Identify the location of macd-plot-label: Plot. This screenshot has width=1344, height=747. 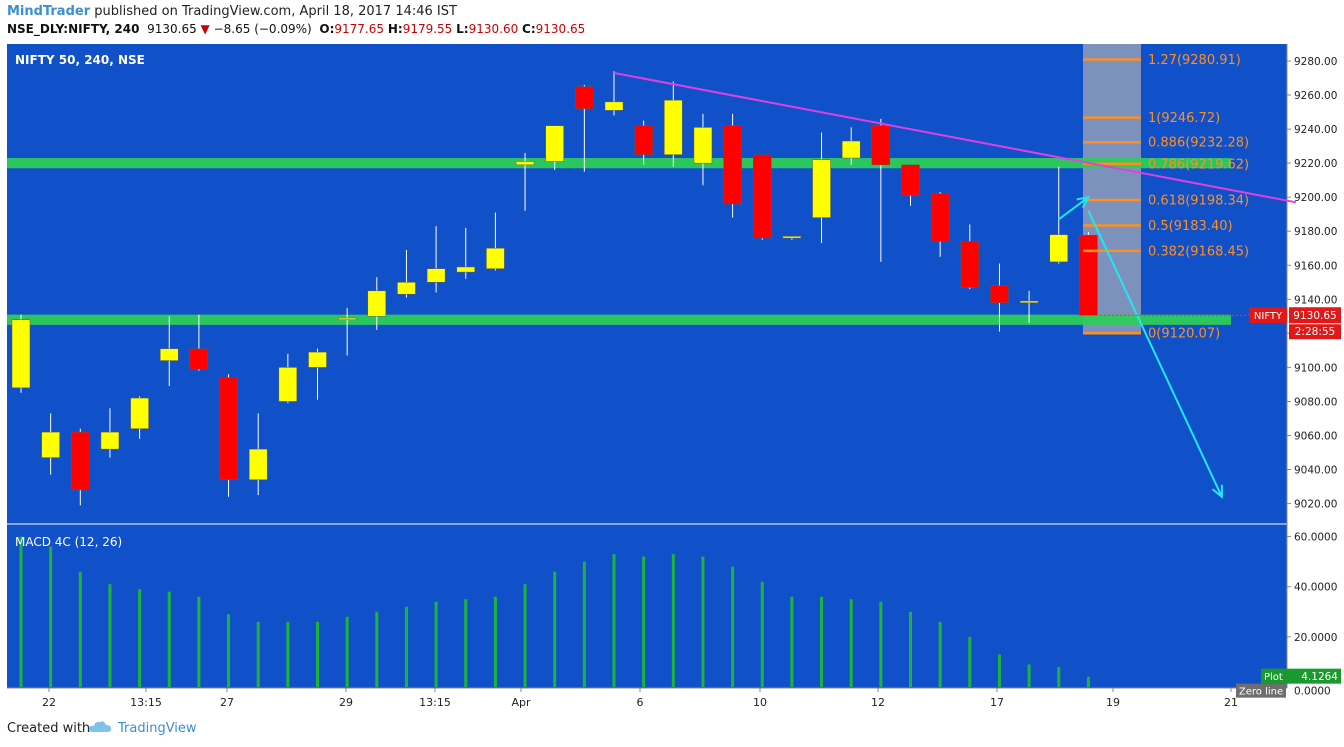
(1273, 677).